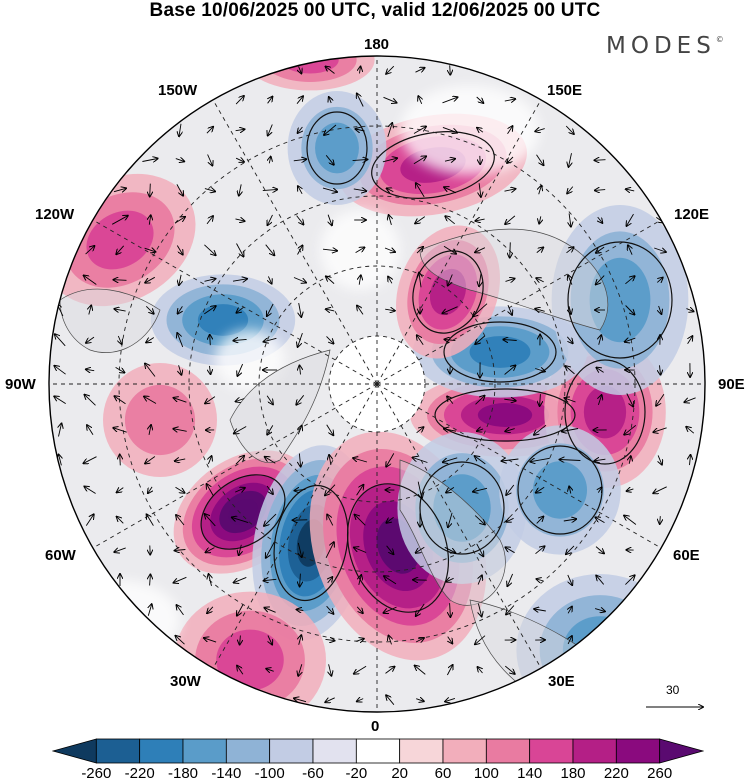  What do you see at coordinates (20, 384) in the screenshot?
I see `lon-label-90w: 90W` at bounding box center [20, 384].